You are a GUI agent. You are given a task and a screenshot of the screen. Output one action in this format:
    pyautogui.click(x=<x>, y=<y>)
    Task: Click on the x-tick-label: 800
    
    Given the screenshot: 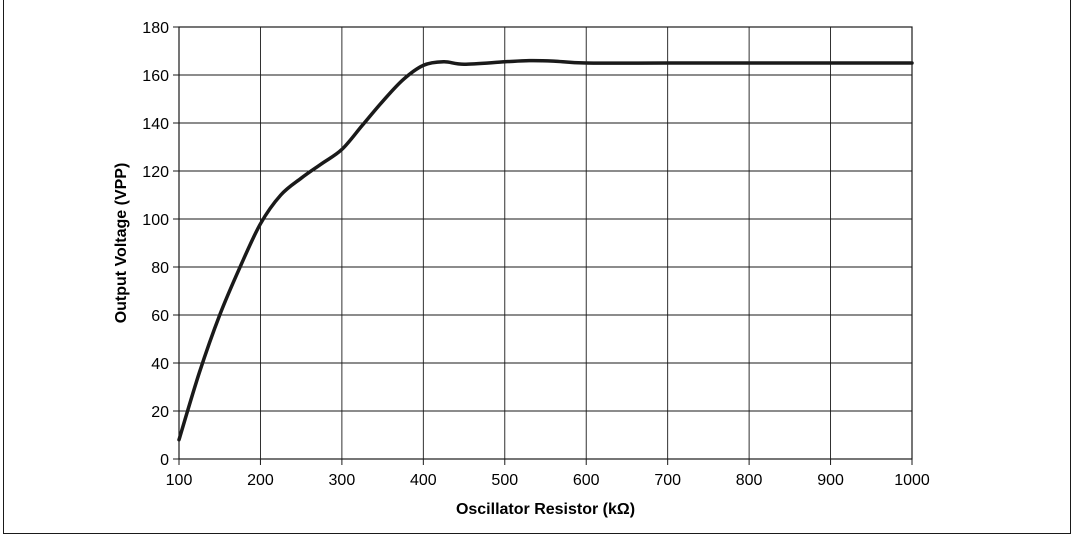 What is the action you would take?
    pyautogui.click(x=749, y=480)
    